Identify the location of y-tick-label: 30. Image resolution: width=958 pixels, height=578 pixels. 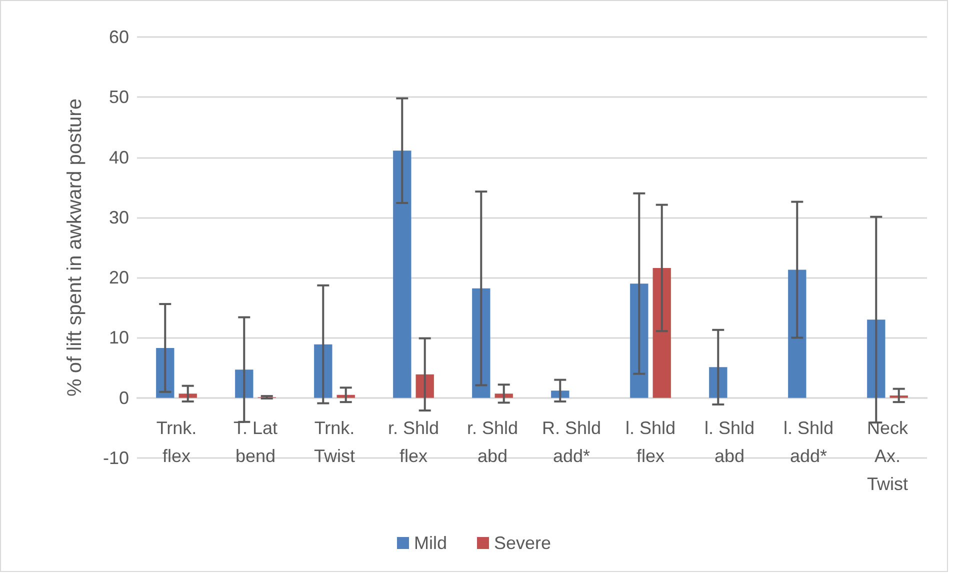
(118, 217).